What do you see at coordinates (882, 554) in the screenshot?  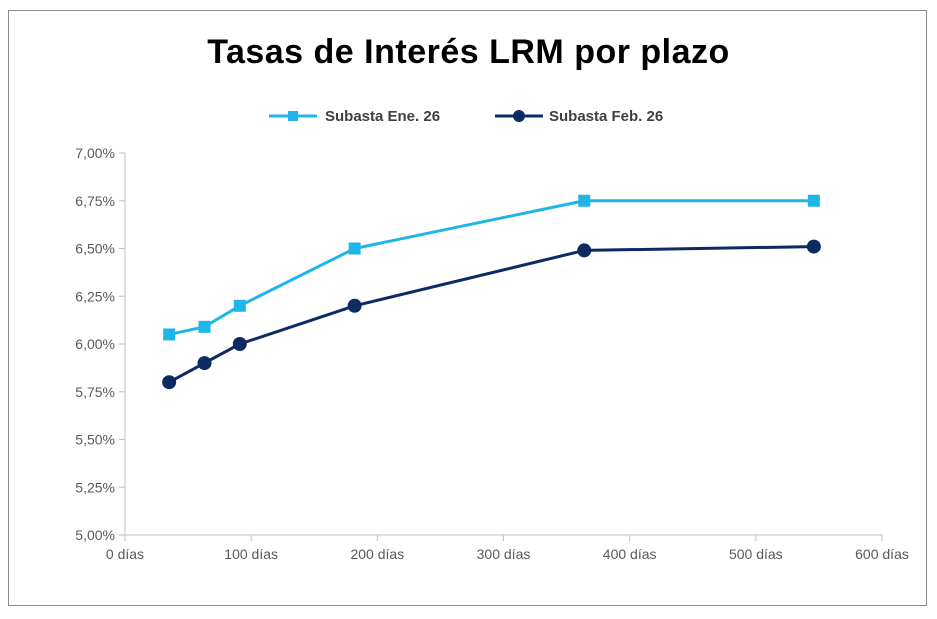 I see `x-tick-label: 600 días` at bounding box center [882, 554].